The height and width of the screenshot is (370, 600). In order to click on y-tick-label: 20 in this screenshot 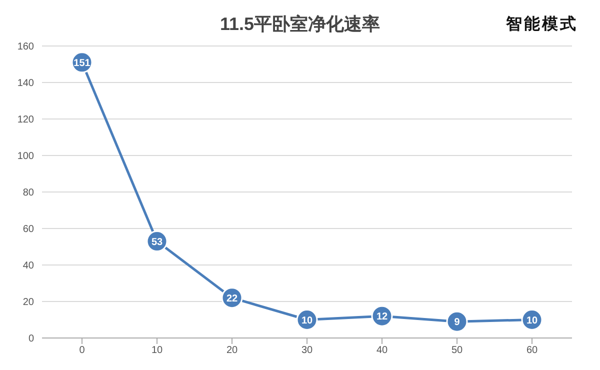, I will do `click(28, 302)`.